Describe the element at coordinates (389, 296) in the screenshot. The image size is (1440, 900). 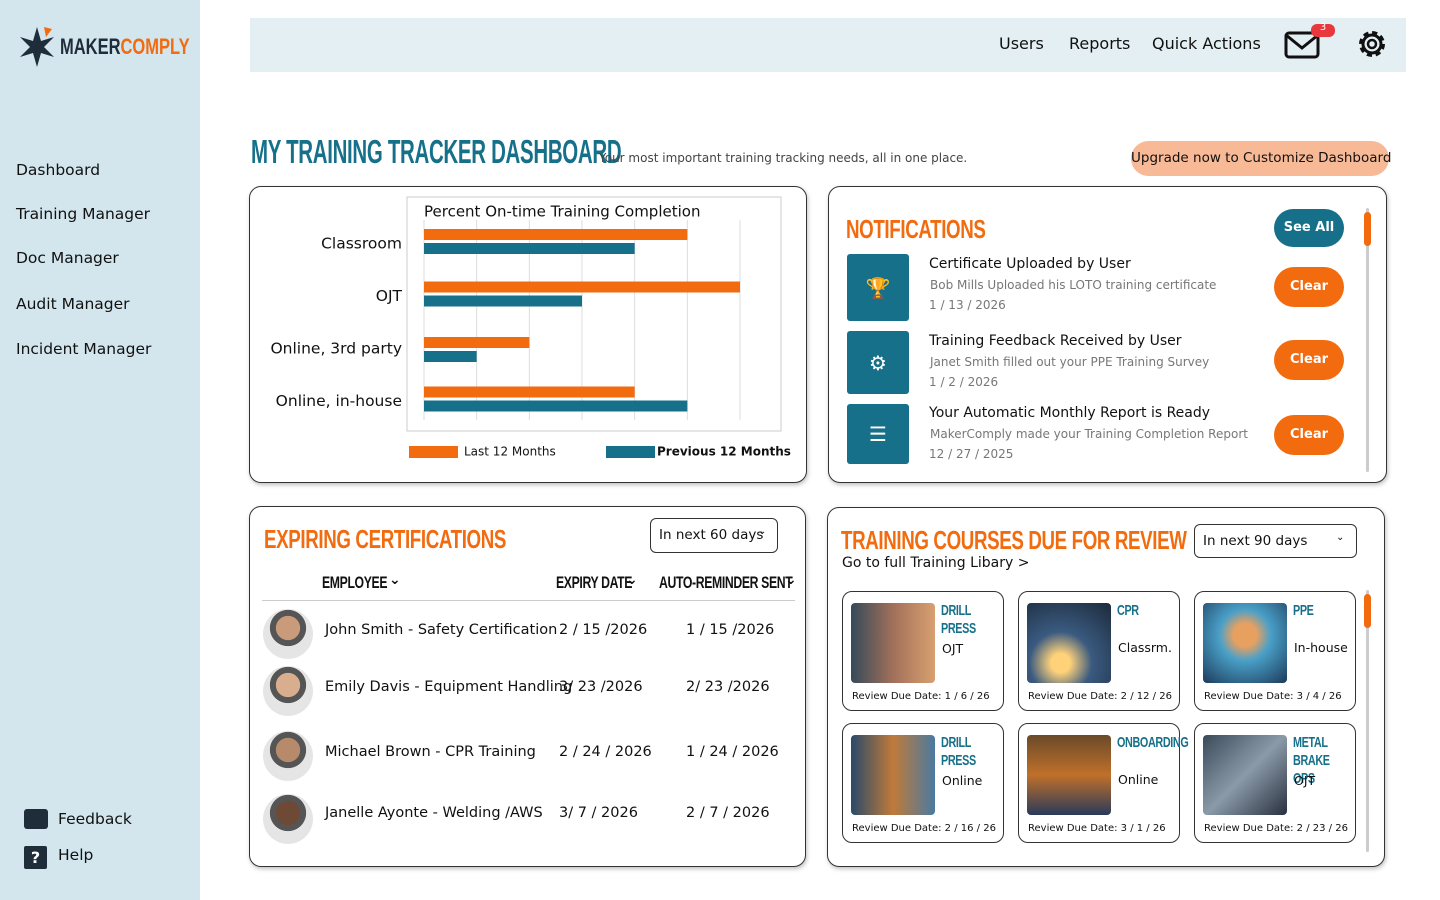
I see `category-label: OJT` at that location.